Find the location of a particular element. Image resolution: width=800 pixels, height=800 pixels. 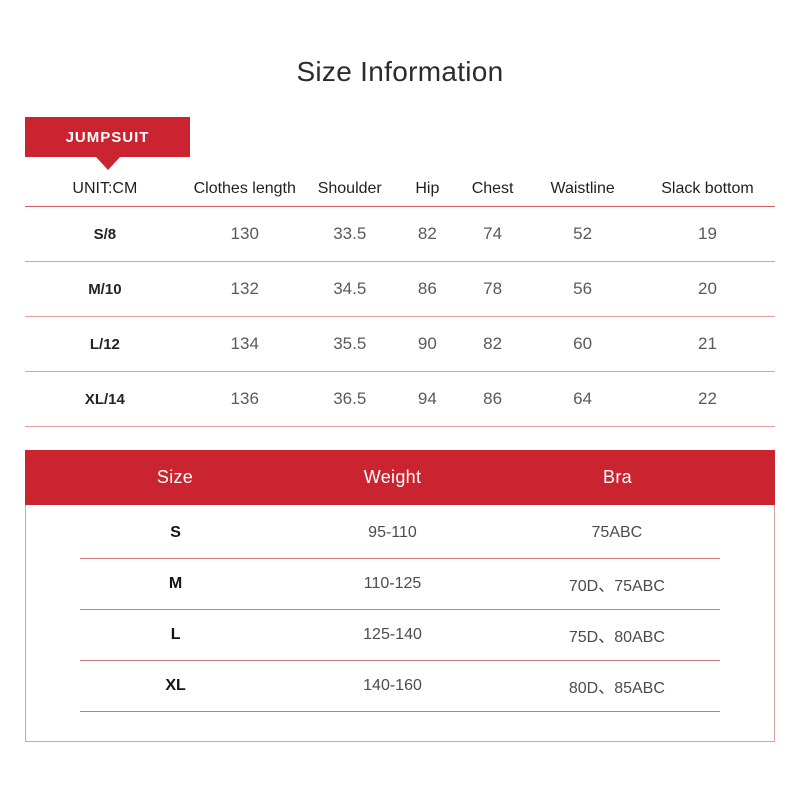

cell-chest: 82 is located at coordinates (493, 343).